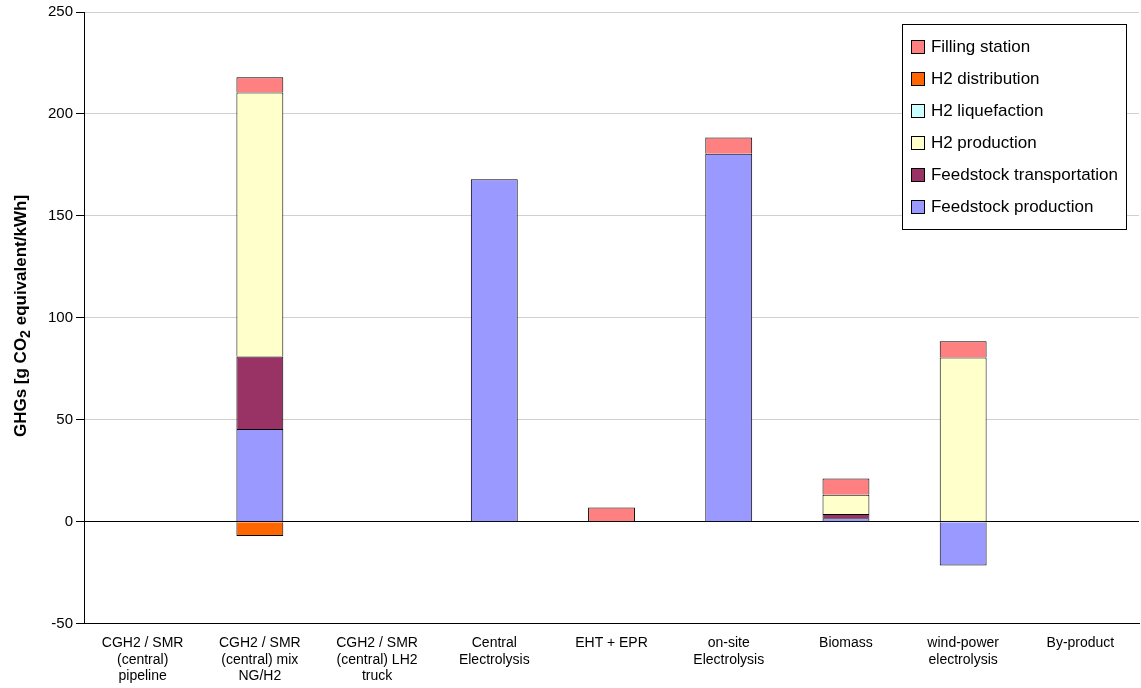 The height and width of the screenshot is (688, 1141). What do you see at coordinates (61, 316) in the screenshot?
I see `y-tick-label: 100` at bounding box center [61, 316].